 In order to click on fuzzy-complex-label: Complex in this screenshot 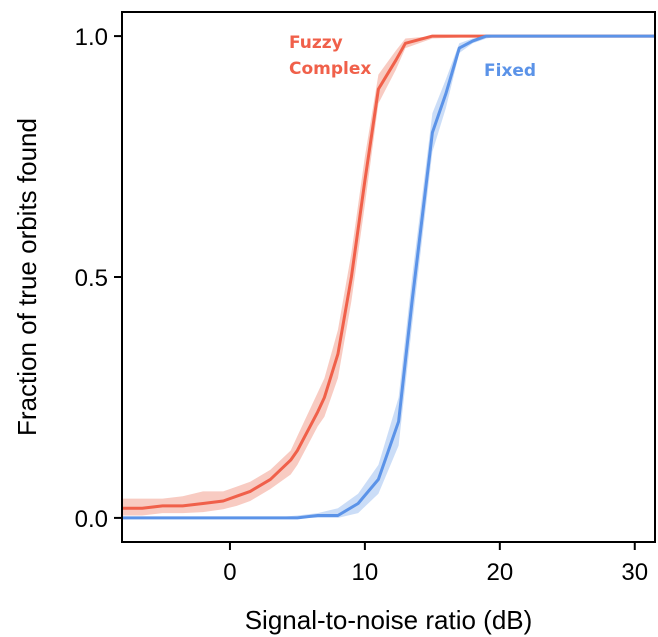, I will do `click(330, 69)`.